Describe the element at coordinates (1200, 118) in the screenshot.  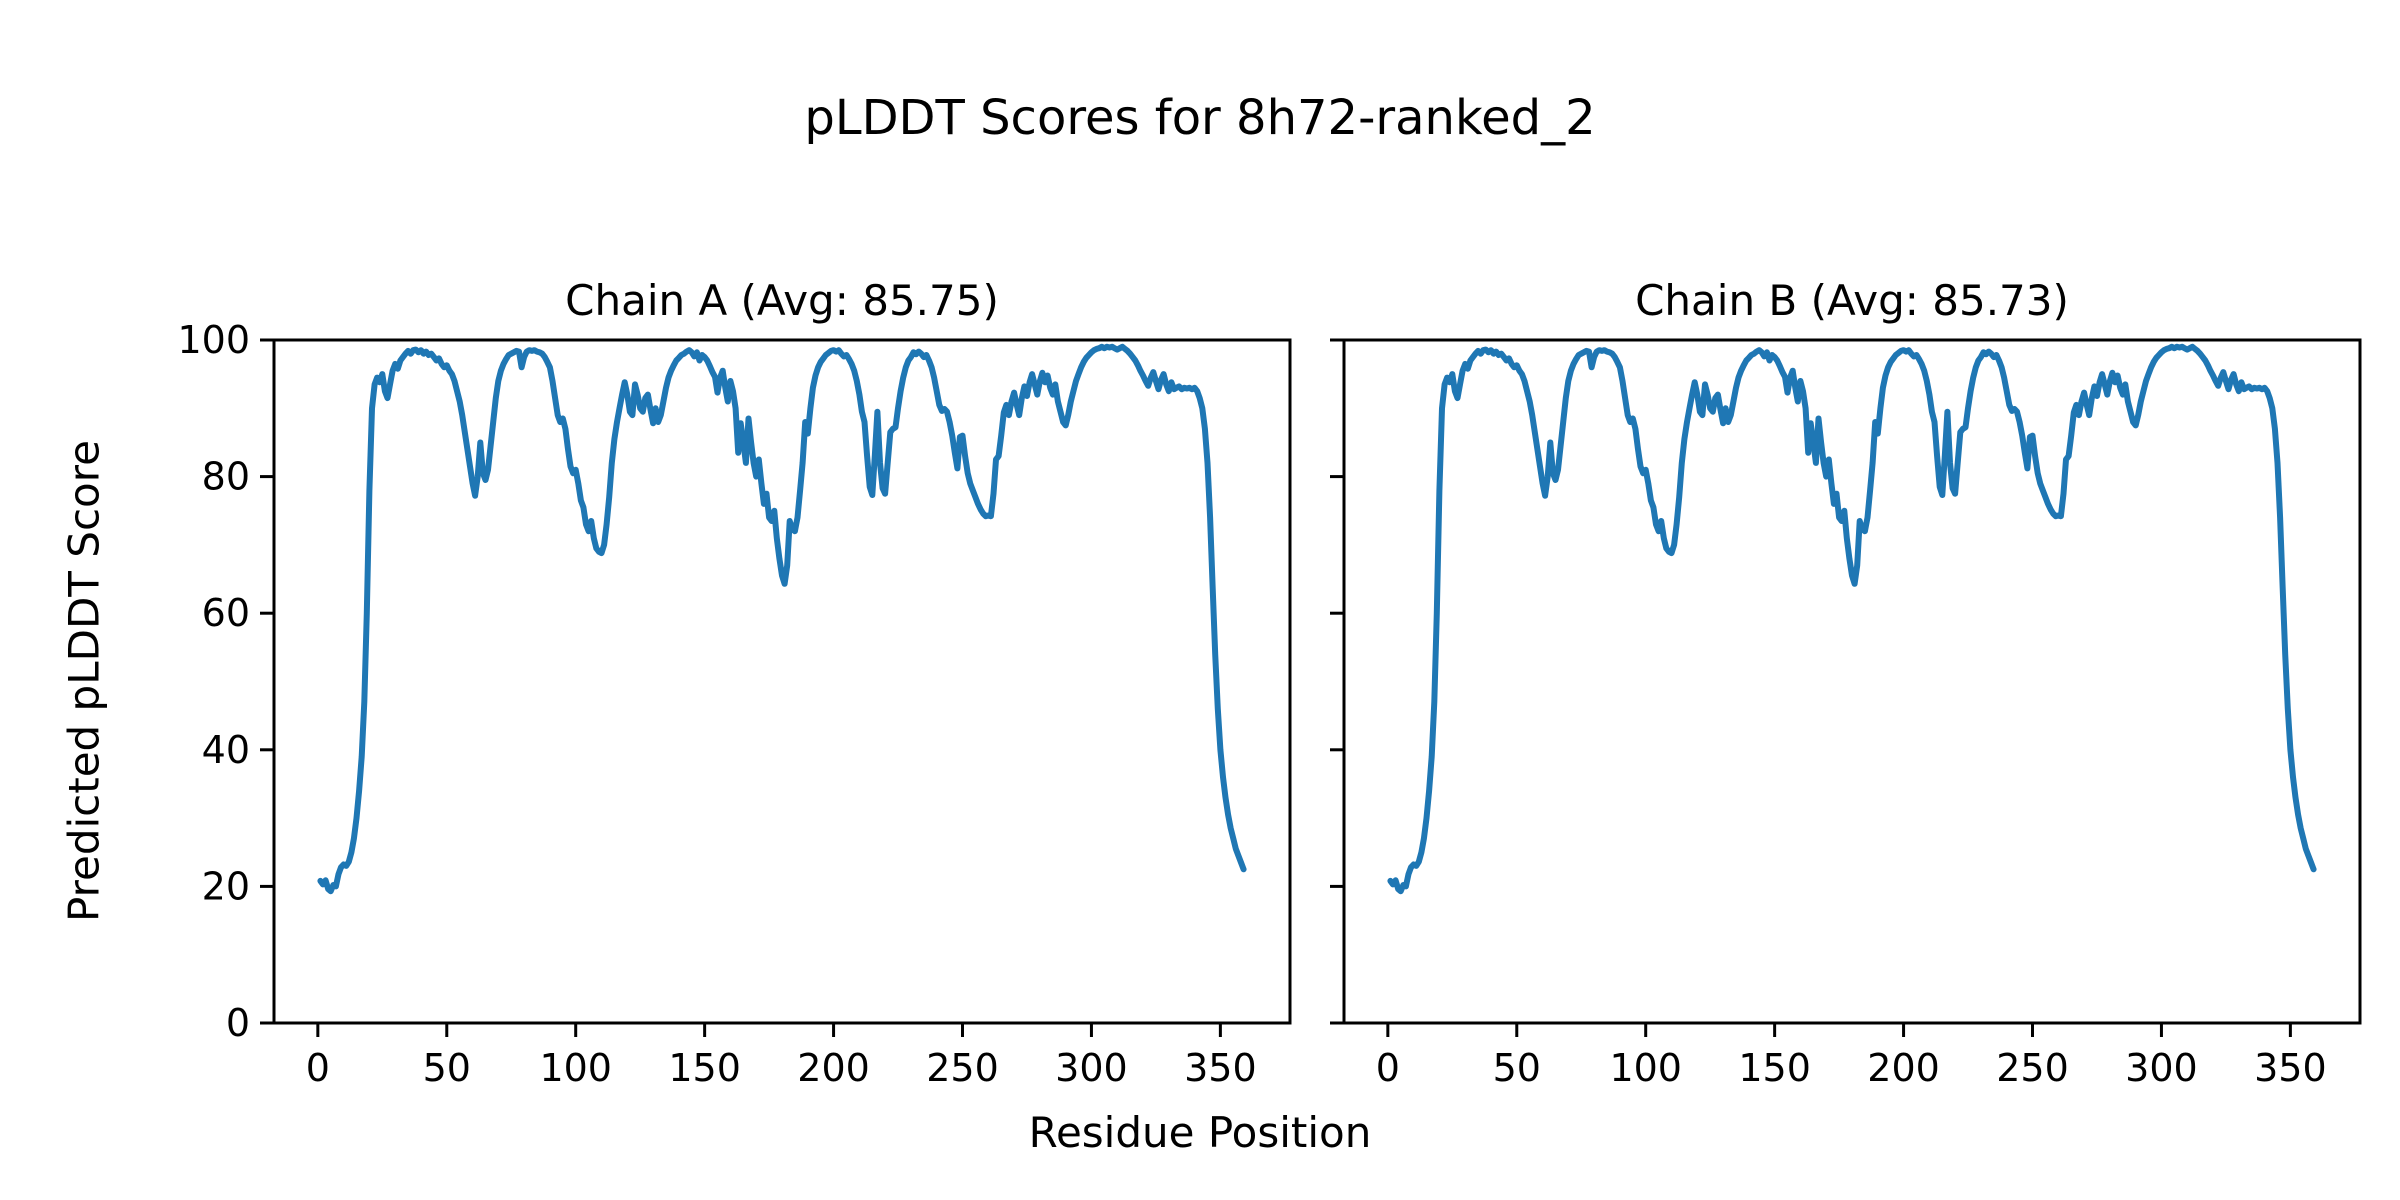
I see `figure-title: pLDDT Scores for 8h72-ranked_2` at that location.